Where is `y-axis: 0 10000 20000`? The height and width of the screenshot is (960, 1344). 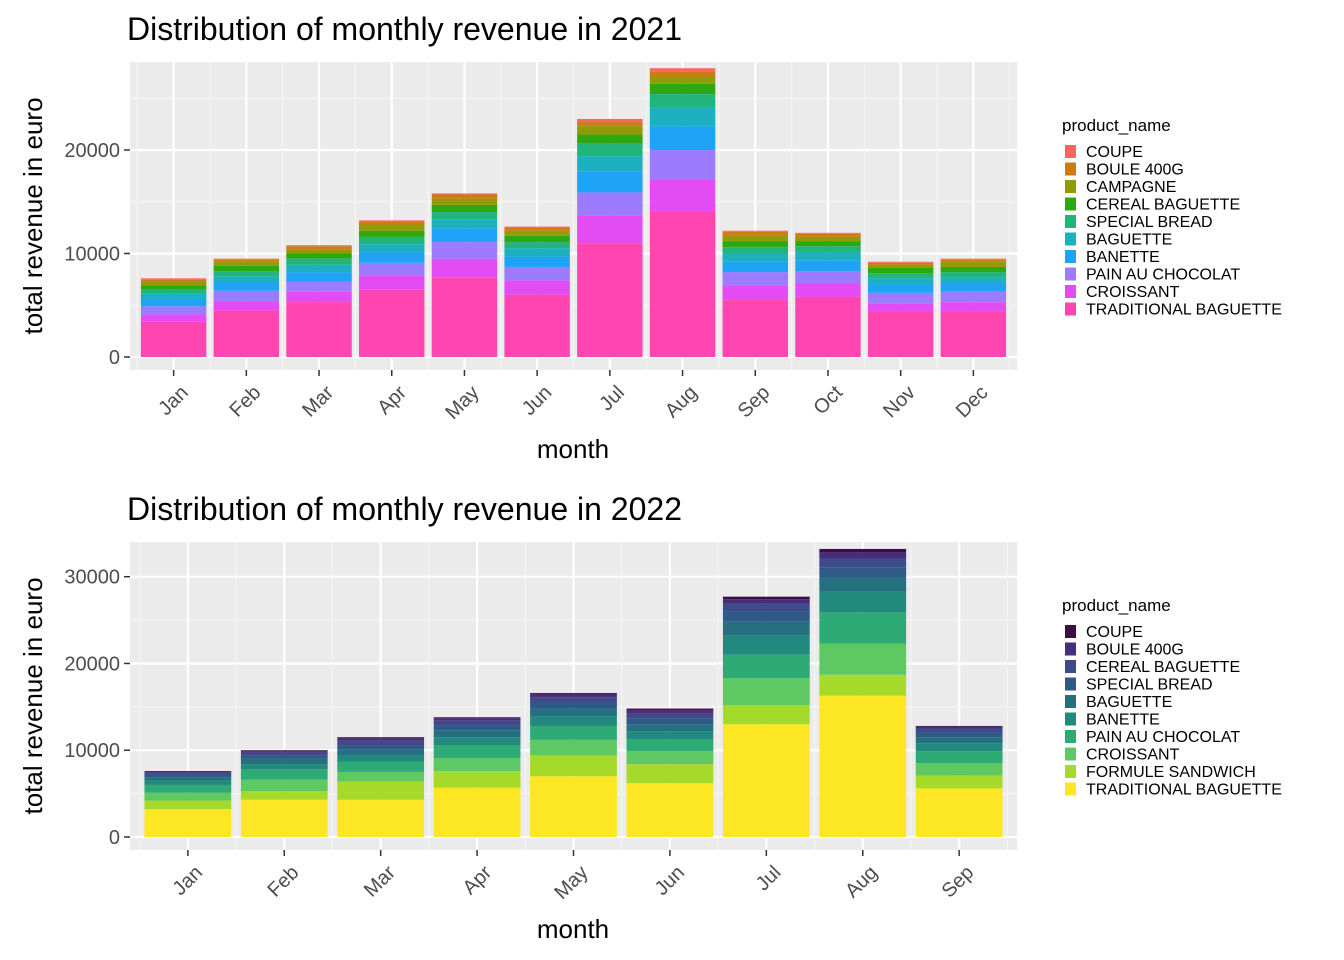
y-axis: 0 10000 20000 is located at coordinates (97, 254).